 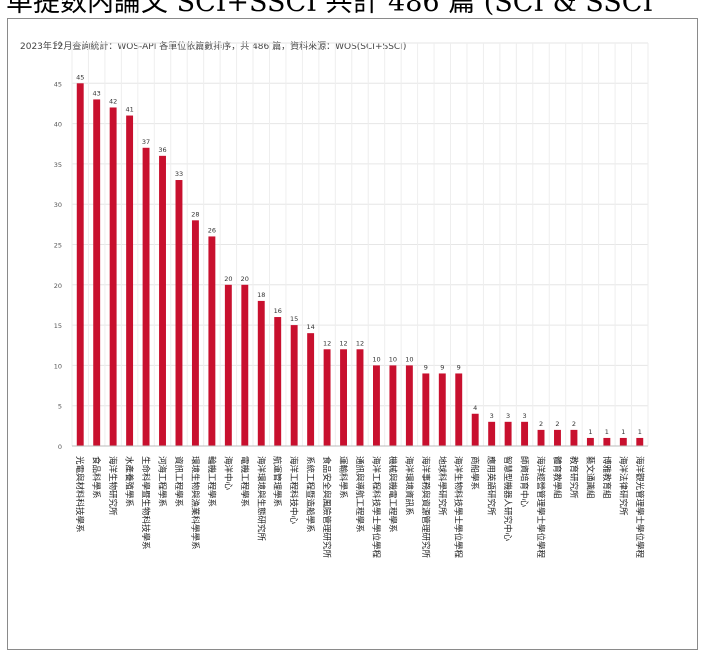 I want to click on category-label: 海洋生物研究所, so click(x=112, y=486).